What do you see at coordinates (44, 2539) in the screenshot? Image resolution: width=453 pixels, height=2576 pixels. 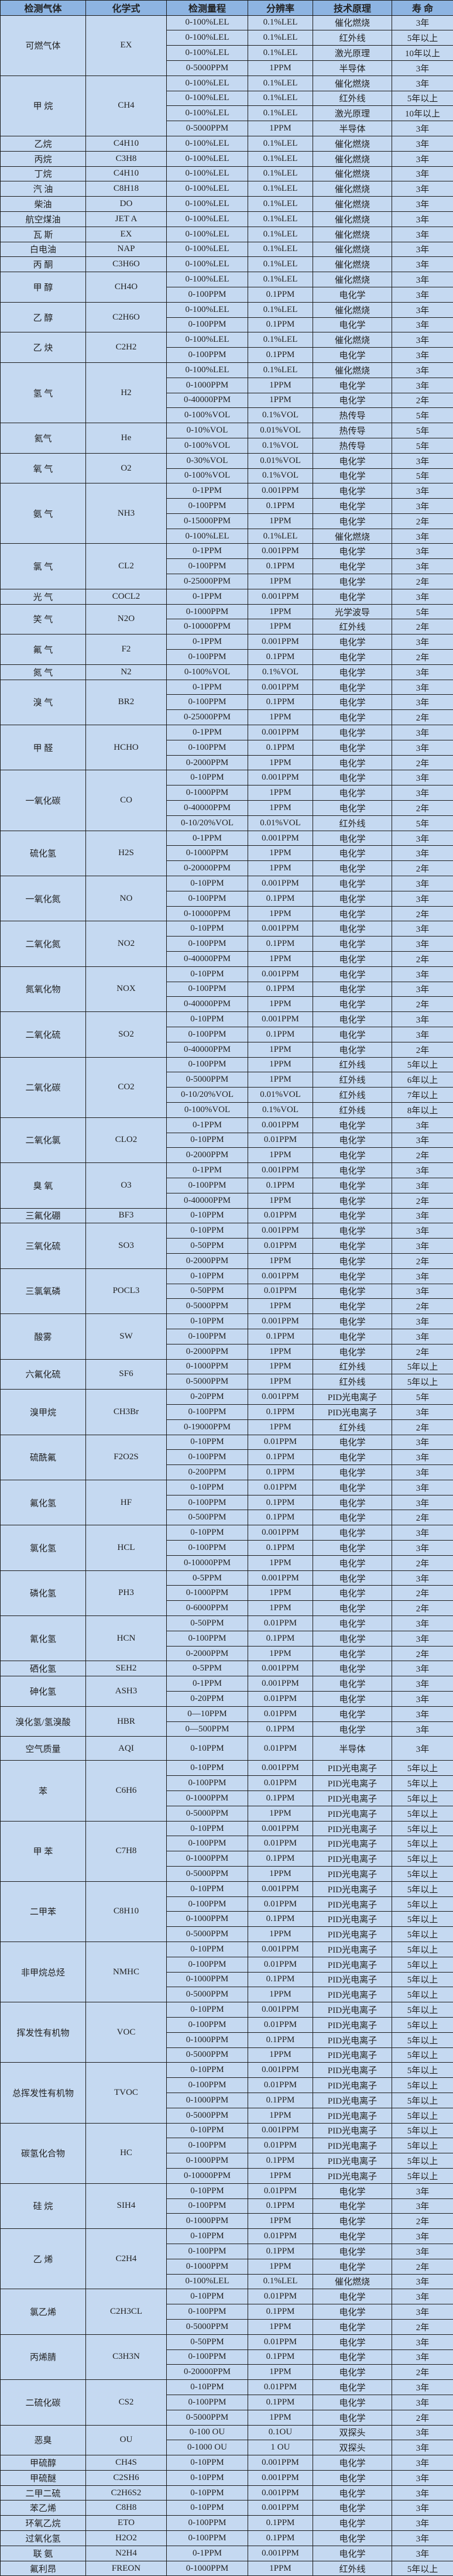 I see `gas-name-cell: 过氧化氢` at bounding box center [44, 2539].